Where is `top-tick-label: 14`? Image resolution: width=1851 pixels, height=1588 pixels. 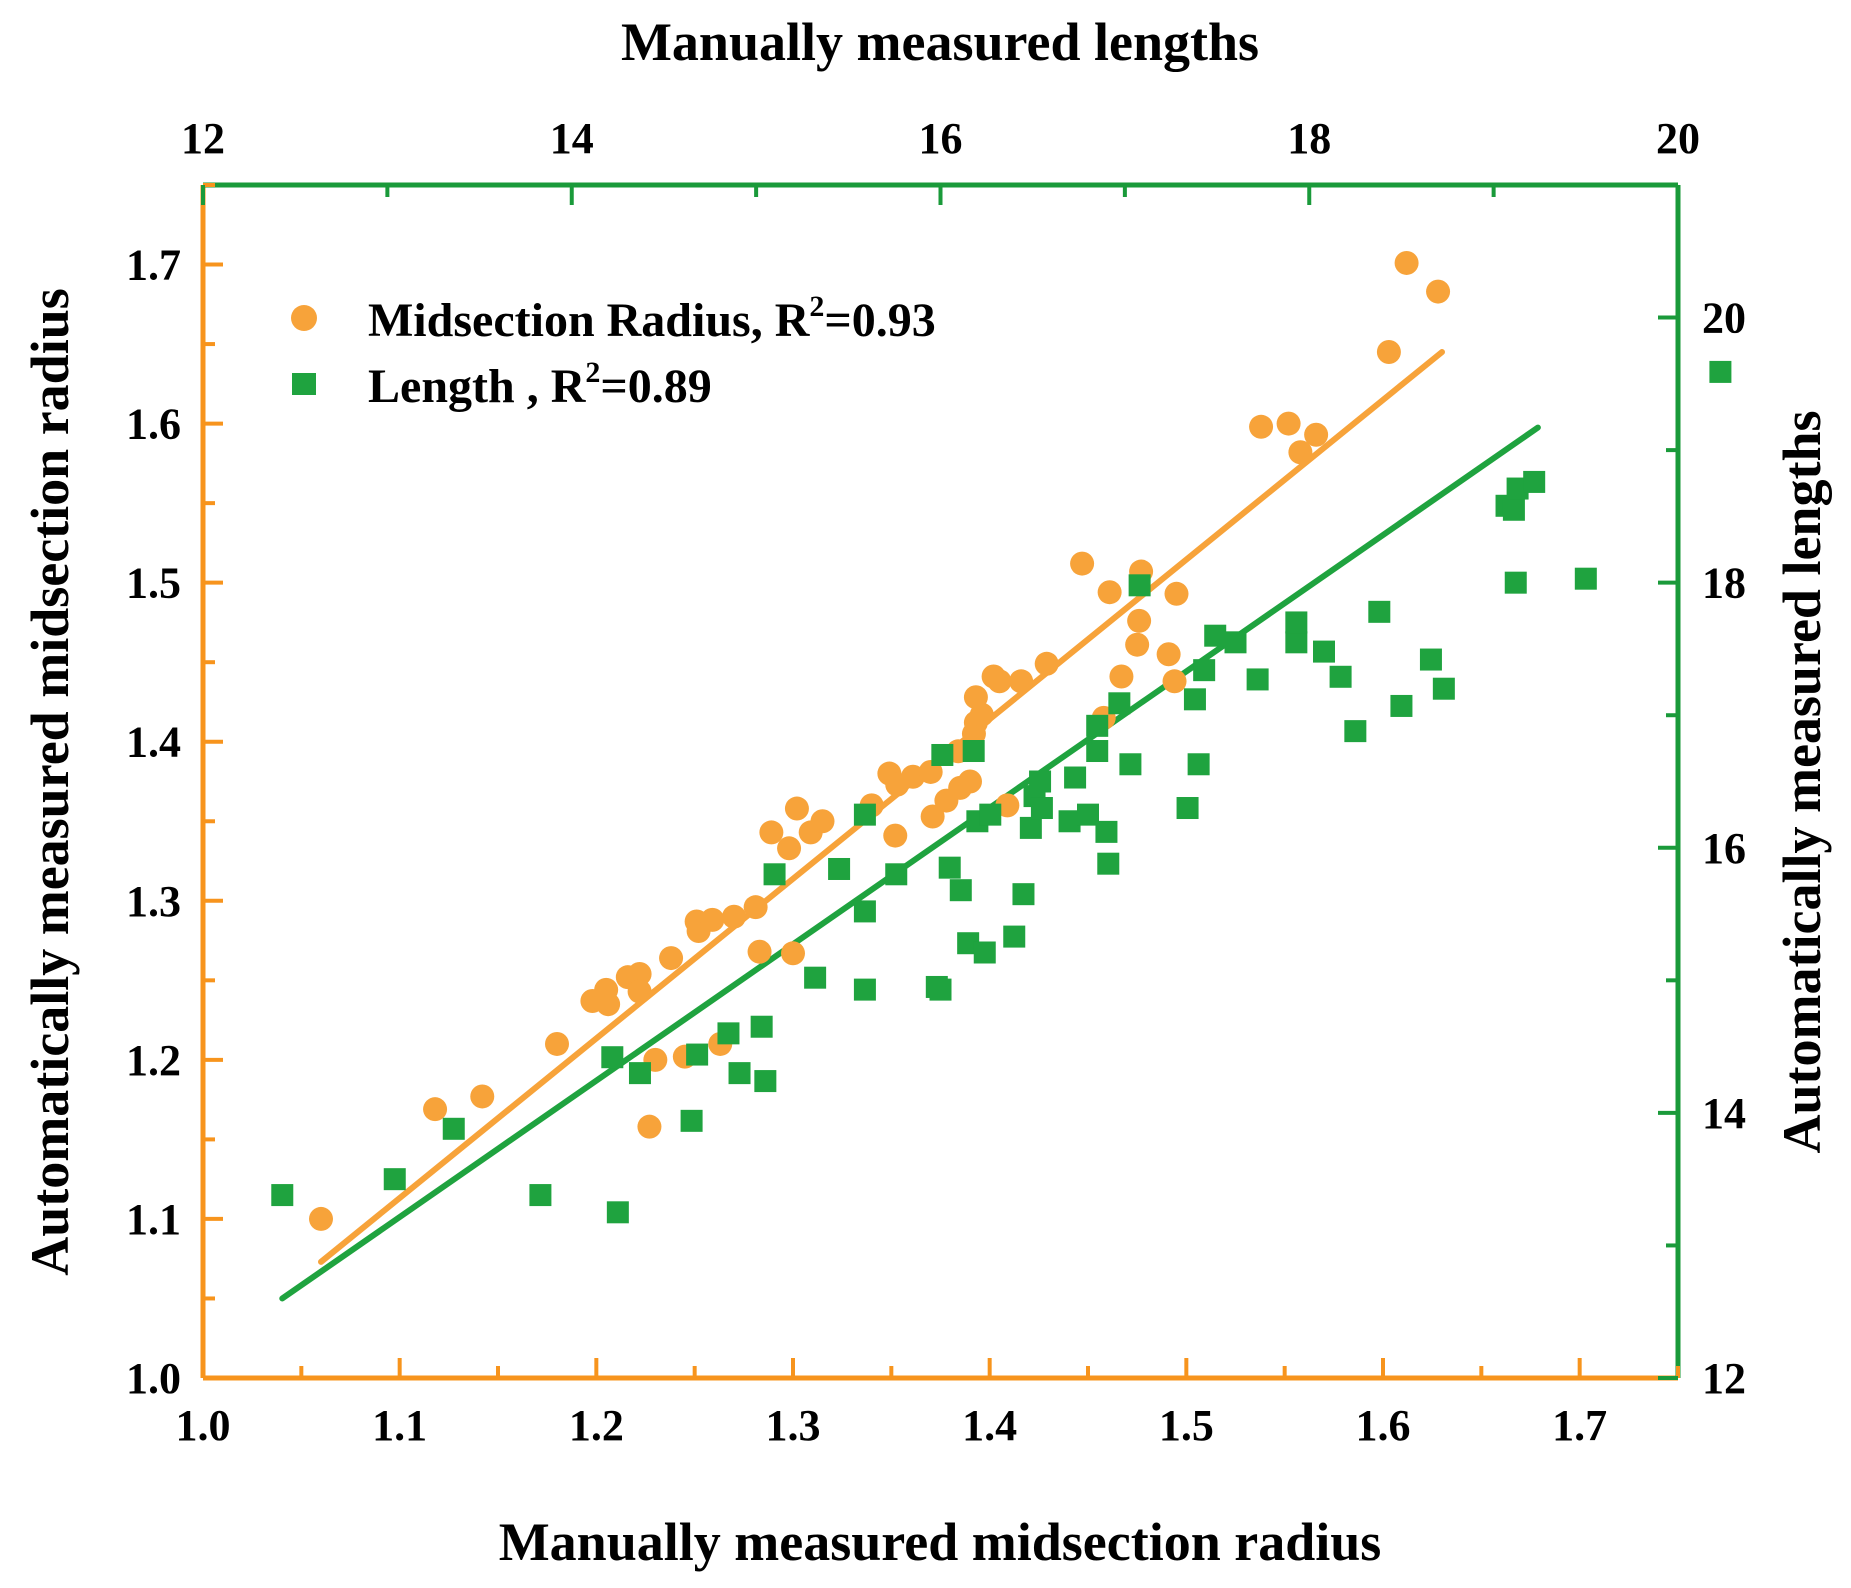 top-tick-label: 14 is located at coordinates (572, 138).